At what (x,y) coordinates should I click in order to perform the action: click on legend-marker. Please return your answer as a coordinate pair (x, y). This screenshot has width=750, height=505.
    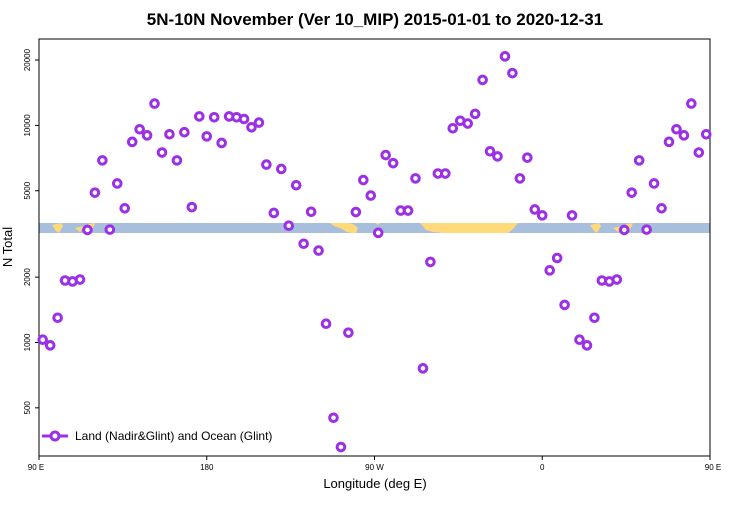
    Looking at the image, I should click on (55, 436).